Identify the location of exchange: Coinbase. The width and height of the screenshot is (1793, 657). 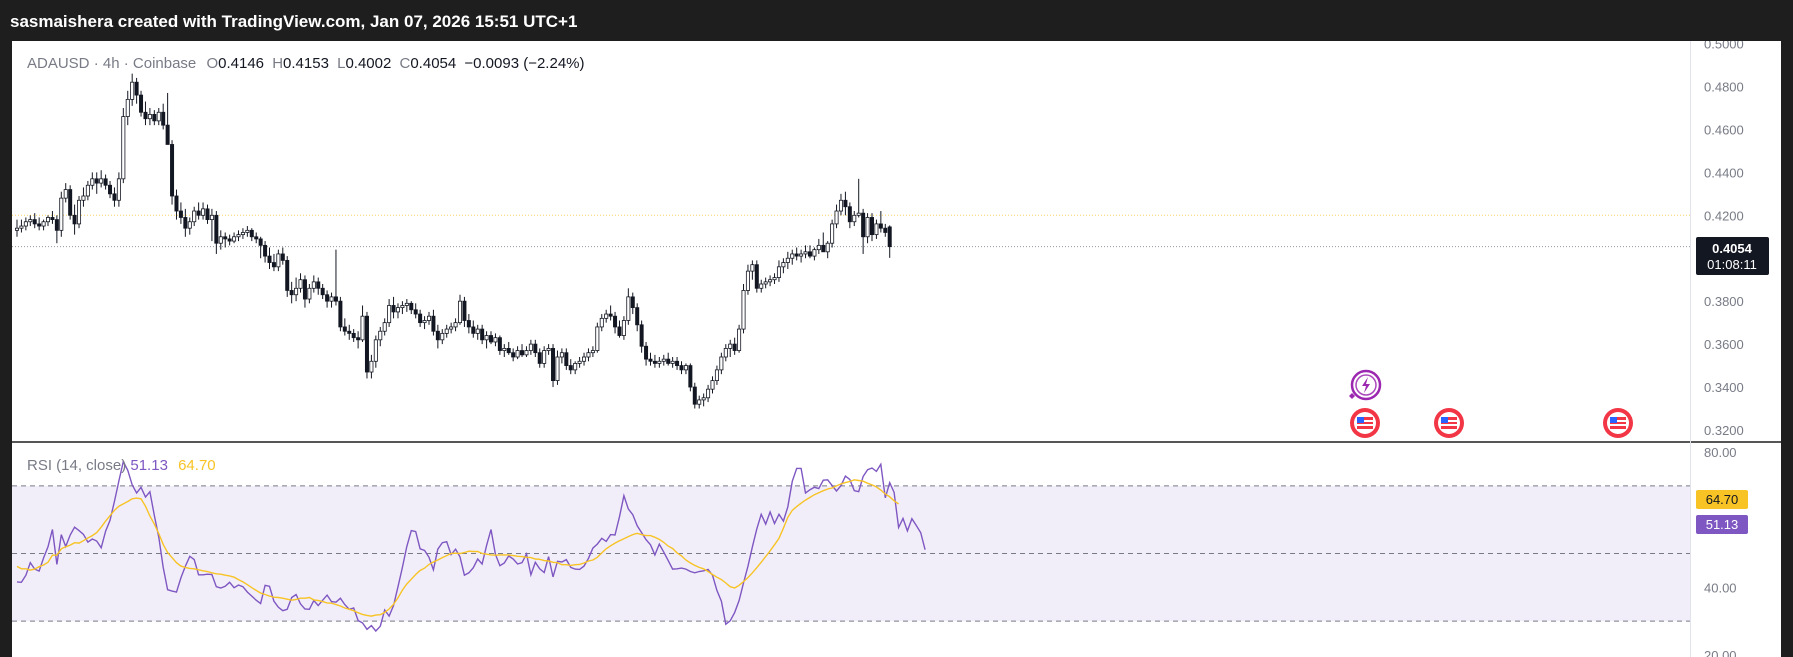
(164, 63).